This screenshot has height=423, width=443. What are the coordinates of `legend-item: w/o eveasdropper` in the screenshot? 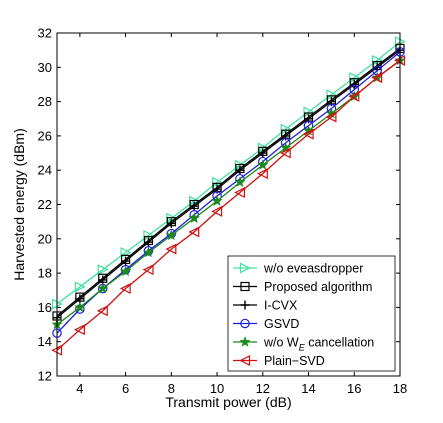 It's located at (298, 269).